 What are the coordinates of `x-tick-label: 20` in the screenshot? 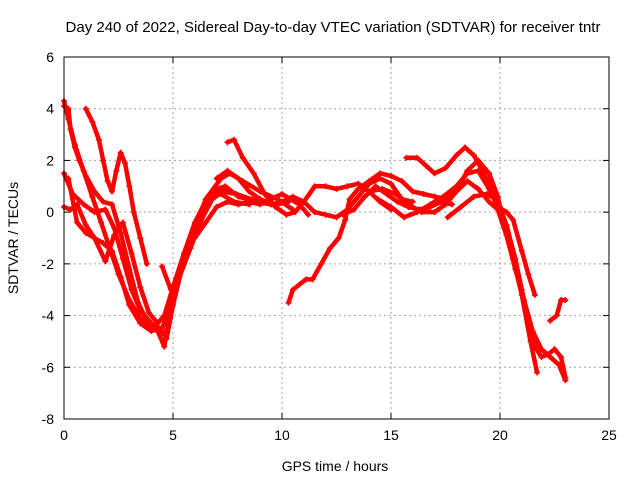 It's located at (500, 435).